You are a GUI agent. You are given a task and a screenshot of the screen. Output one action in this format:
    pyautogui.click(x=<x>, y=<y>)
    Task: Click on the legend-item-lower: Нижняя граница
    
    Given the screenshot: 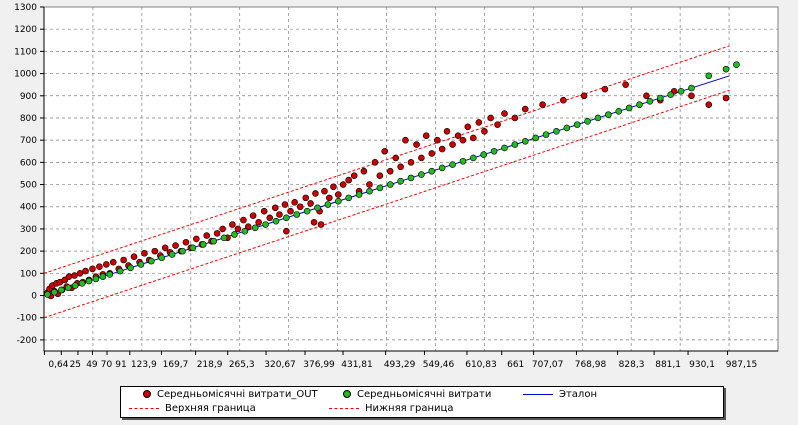 What is the action you would take?
    pyautogui.click(x=391, y=409)
    